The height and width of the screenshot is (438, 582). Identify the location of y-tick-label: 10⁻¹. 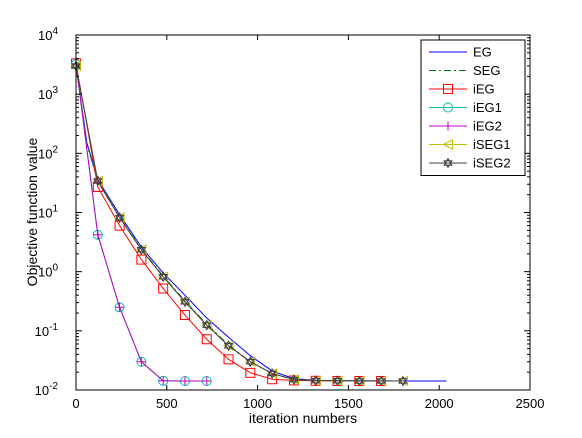
(47, 330).